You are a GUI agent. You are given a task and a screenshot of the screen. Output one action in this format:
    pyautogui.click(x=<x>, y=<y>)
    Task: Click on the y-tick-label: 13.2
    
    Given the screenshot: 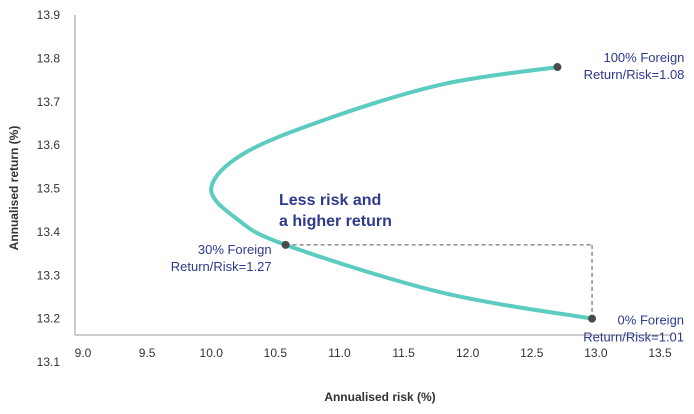 What is the action you would take?
    pyautogui.click(x=49, y=319)
    